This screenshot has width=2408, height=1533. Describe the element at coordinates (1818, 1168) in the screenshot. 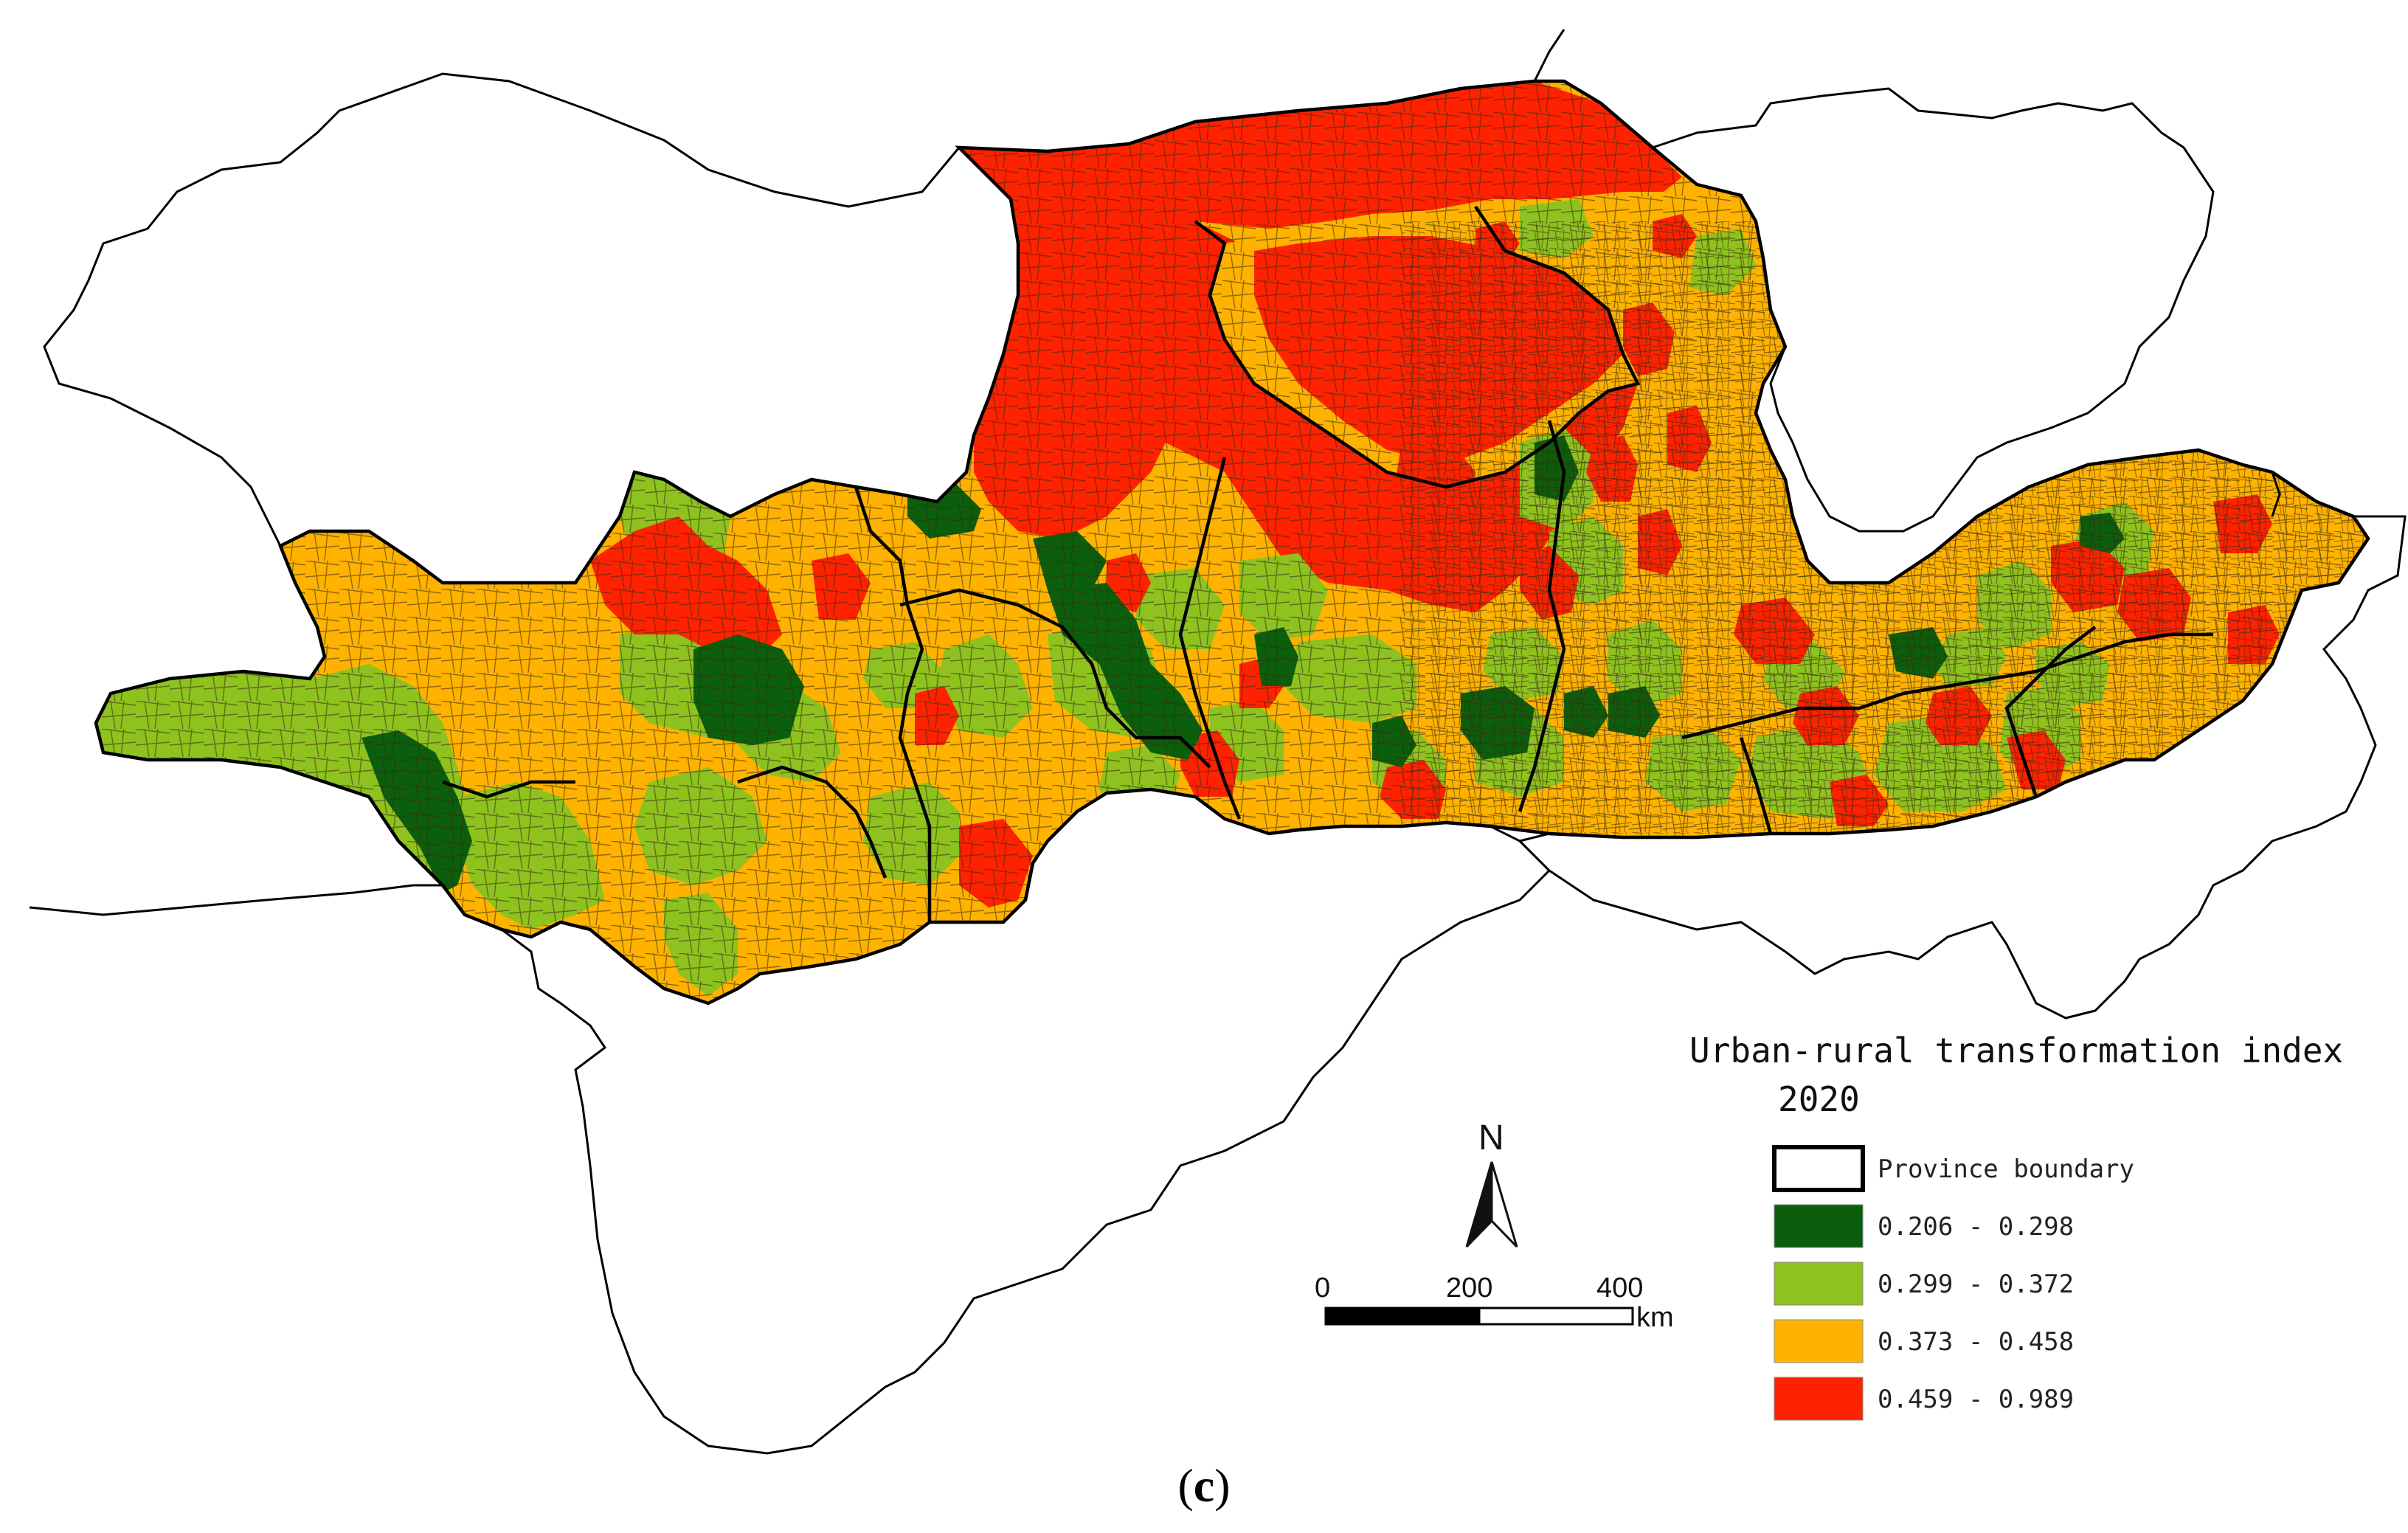

I see `legend-swatch-boundary` at that location.